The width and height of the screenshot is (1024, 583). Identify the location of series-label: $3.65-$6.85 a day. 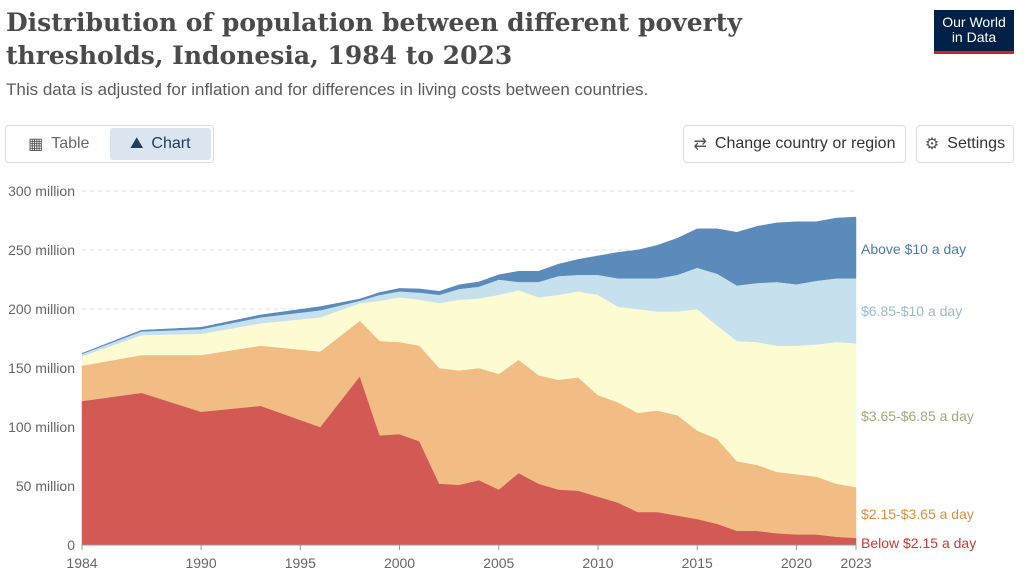
(917, 416).